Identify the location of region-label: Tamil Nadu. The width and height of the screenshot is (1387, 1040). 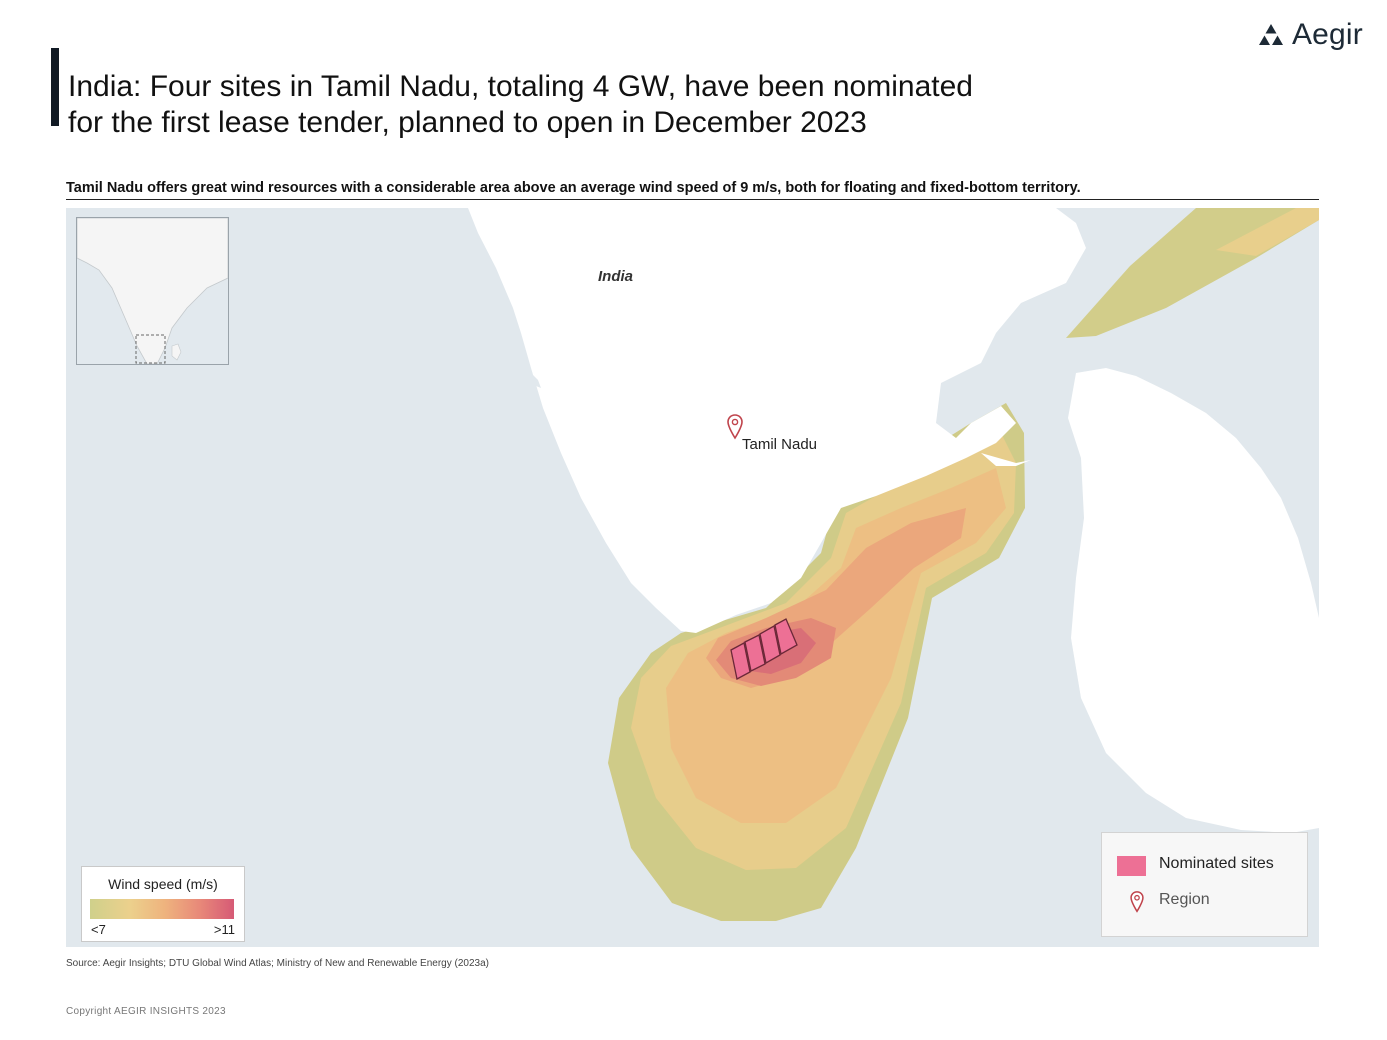
(780, 444).